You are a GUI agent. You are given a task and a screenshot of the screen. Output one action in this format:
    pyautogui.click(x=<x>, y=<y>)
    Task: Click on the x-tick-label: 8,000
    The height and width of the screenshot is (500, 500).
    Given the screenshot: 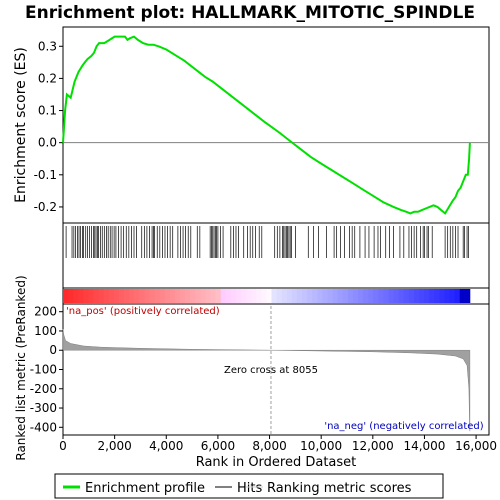 What is the action you would take?
    pyautogui.click(x=269, y=446)
    